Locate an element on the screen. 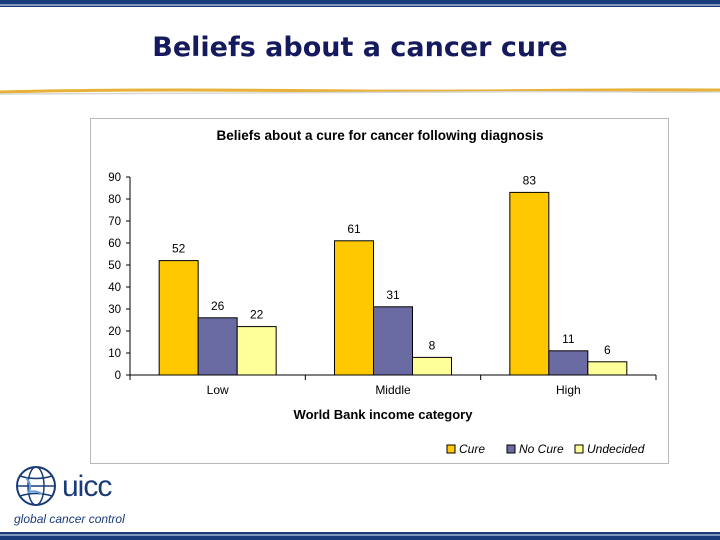 The image size is (720, 540). x-axis: Low Middle High is located at coordinates (393, 385).